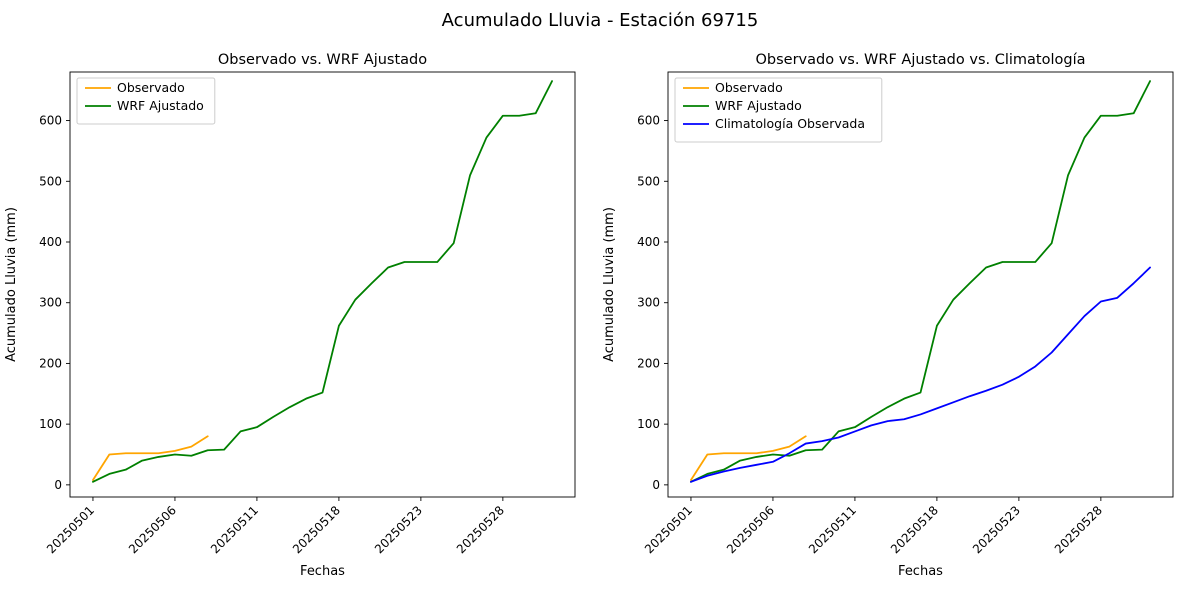 The image size is (1200, 600). Describe the element at coordinates (600, 20) in the screenshot. I see `figure-suptitle: Acumulado Lluvia - Estación 69715` at that location.